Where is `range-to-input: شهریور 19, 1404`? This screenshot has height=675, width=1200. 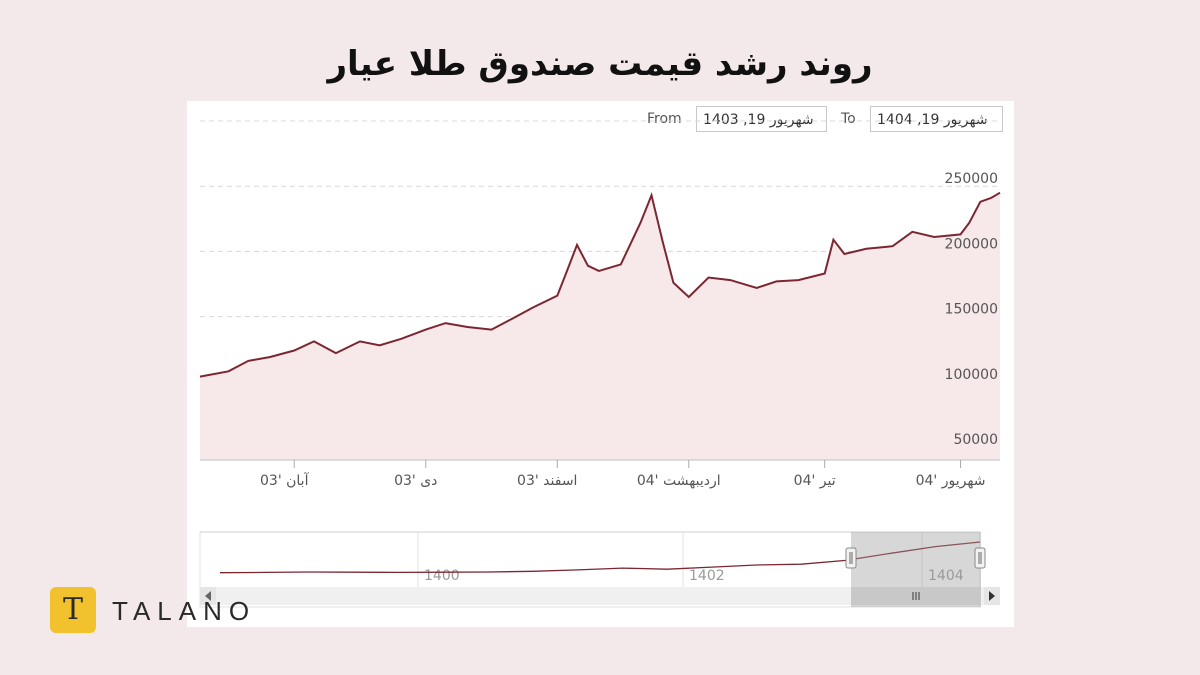 range-to-input: شهریور 19, 1404 is located at coordinates (936, 119).